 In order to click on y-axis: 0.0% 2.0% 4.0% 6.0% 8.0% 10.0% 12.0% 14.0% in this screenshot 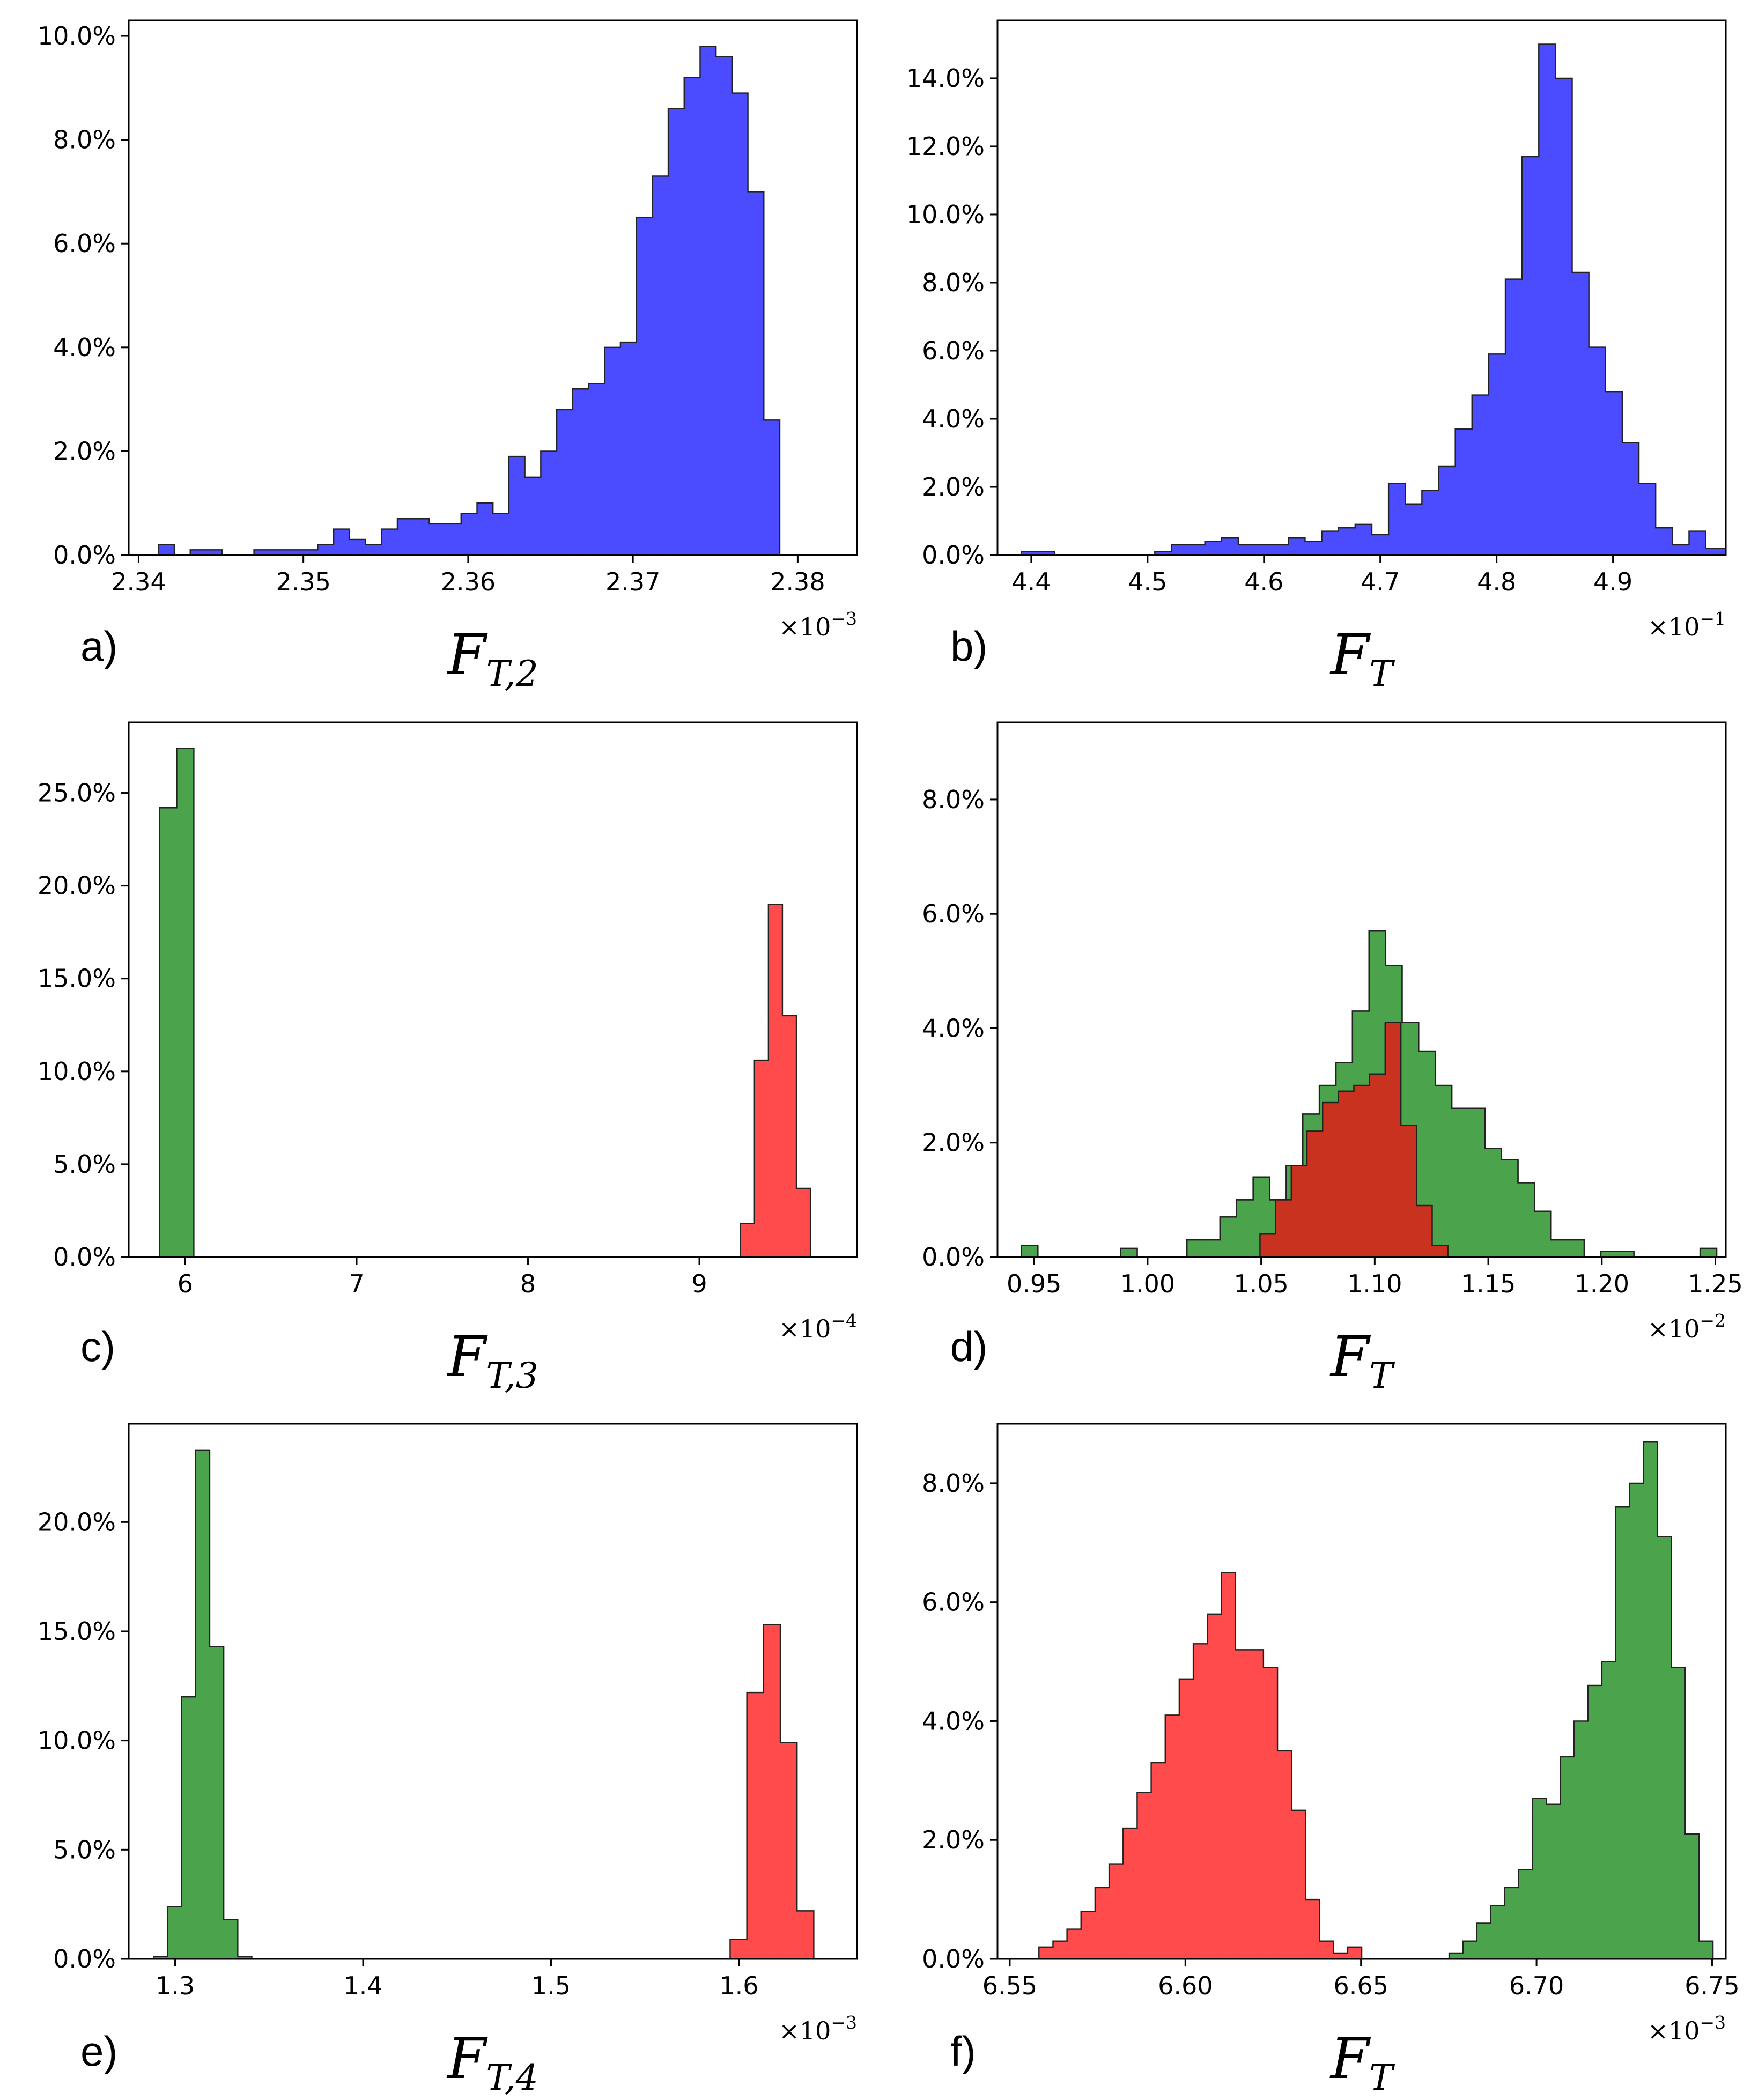, I will do `click(952, 317)`.